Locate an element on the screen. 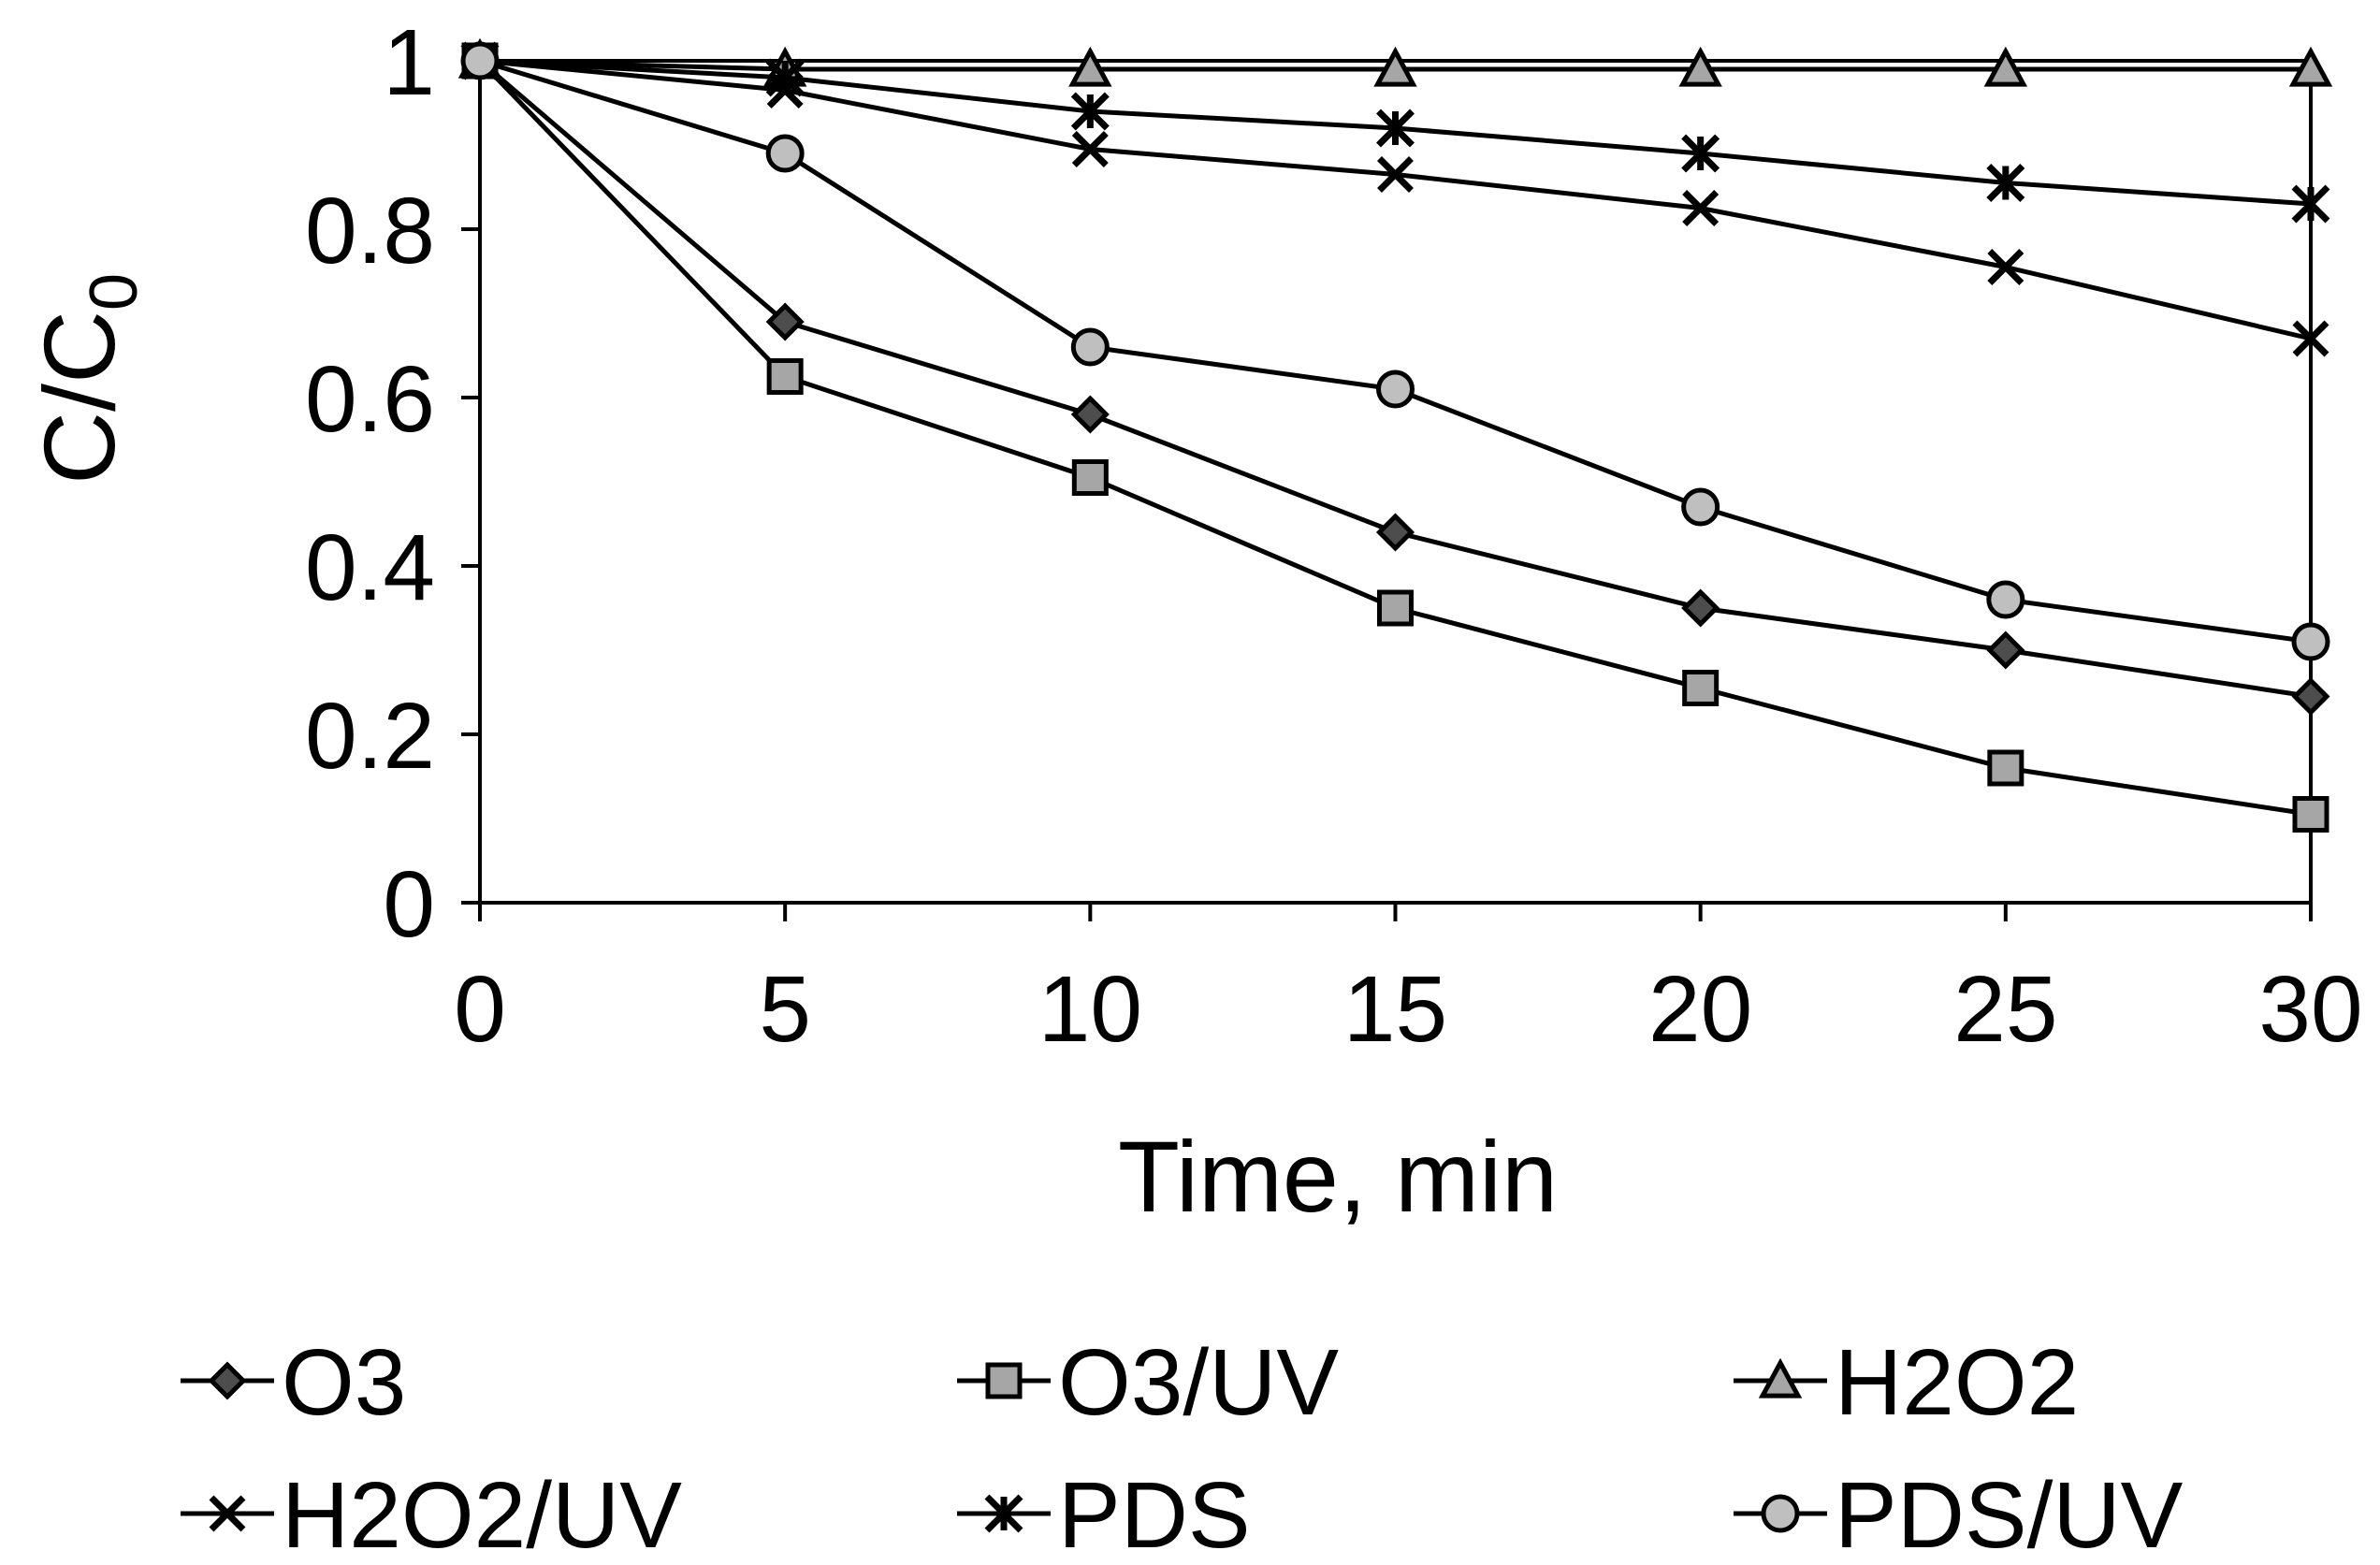 Image resolution: width=2380 pixels, height=1565 pixels. legend-item: H2O2/UV is located at coordinates (431, 1514).